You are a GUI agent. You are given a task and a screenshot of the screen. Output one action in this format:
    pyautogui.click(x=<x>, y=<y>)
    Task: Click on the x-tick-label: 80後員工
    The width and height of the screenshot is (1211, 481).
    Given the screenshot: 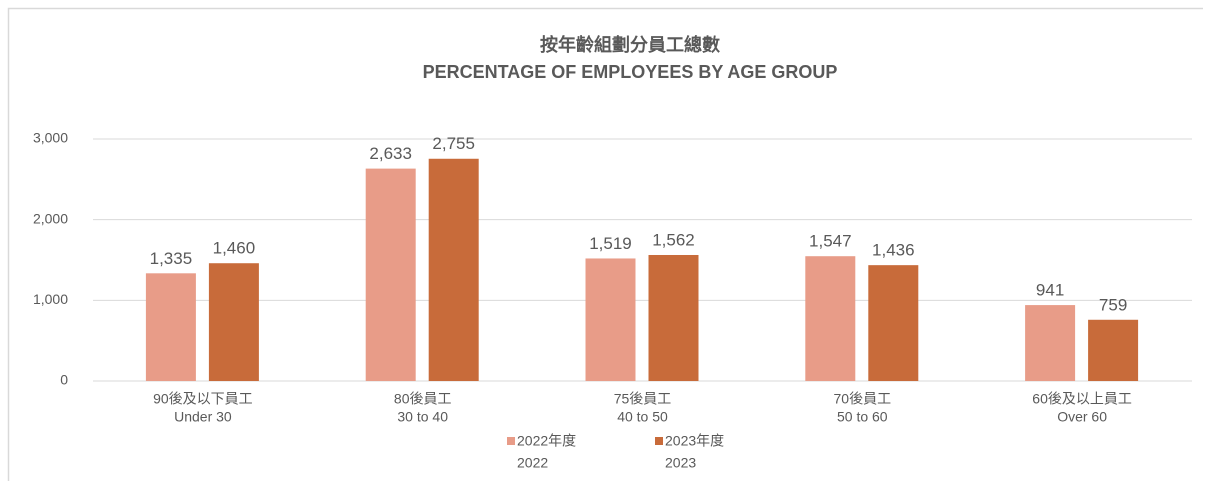 What is the action you would take?
    pyautogui.click(x=423, y=399)
    